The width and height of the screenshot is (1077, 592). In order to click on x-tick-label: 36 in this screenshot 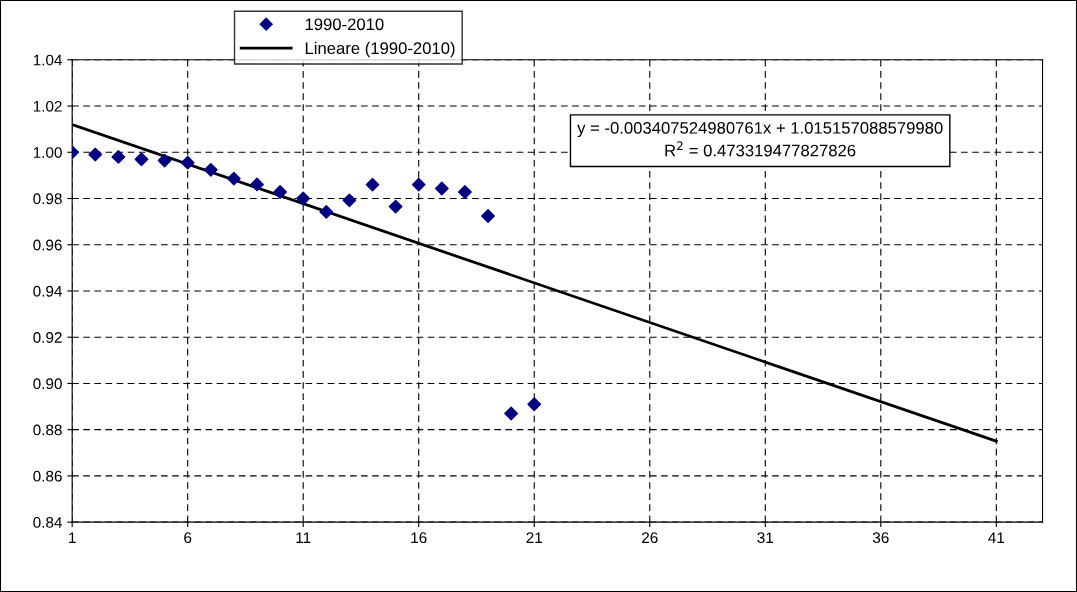, I will do `click(880, 538)`.